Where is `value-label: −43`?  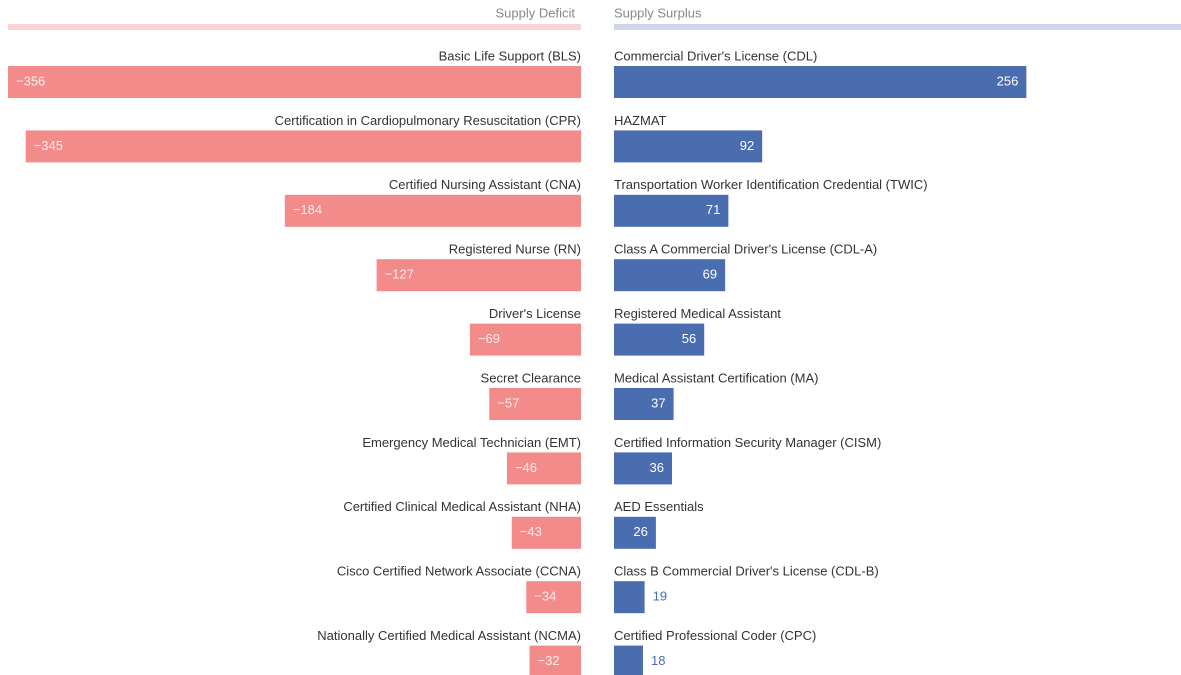 value-label: −43 is located at coordinates (531, 531).